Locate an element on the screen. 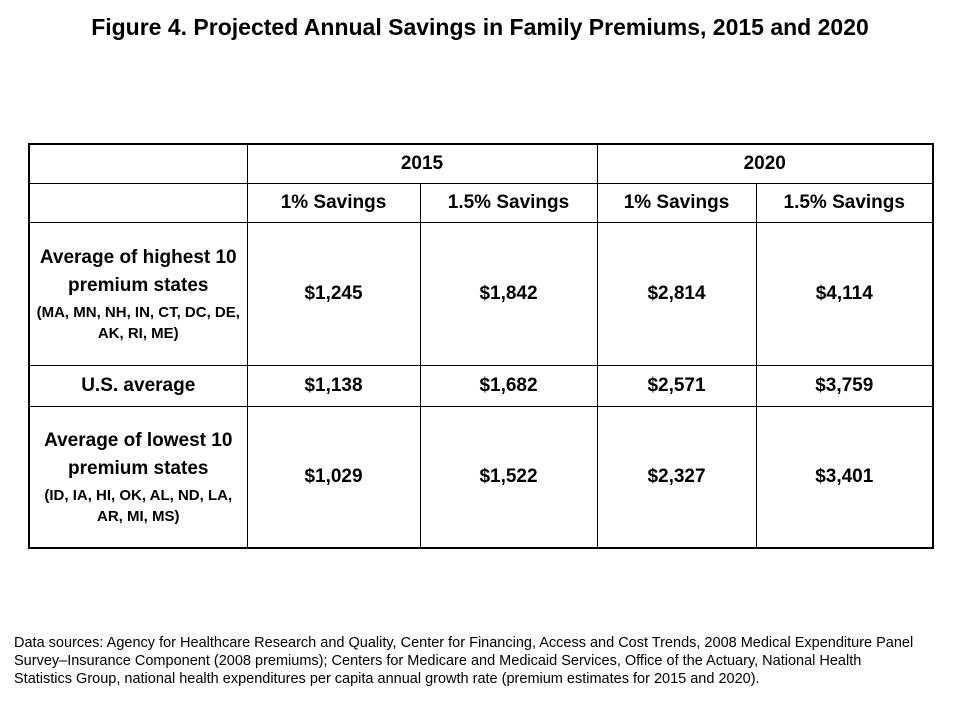 Image resolution: width=960 pixels, height=720 pixels. row-label: U.S. average is located at coordinates (138, 385).